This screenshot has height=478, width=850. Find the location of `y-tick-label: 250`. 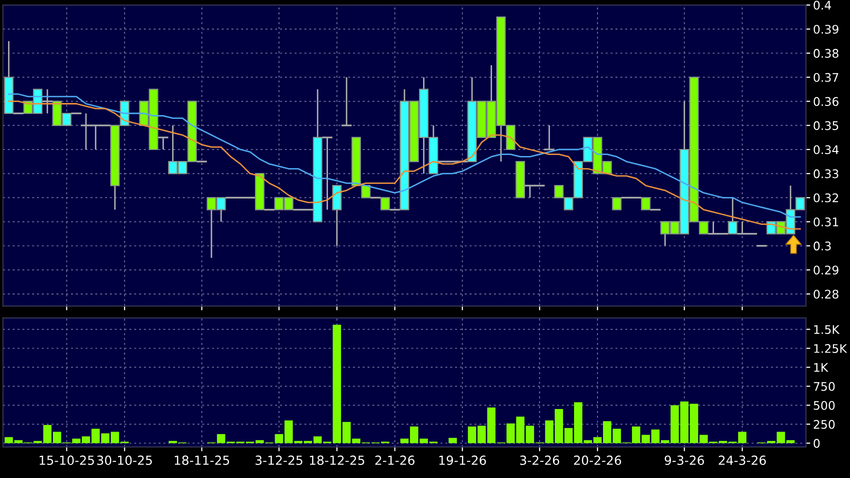

y-tick-label: 250 is located at coordinates (824, 424).